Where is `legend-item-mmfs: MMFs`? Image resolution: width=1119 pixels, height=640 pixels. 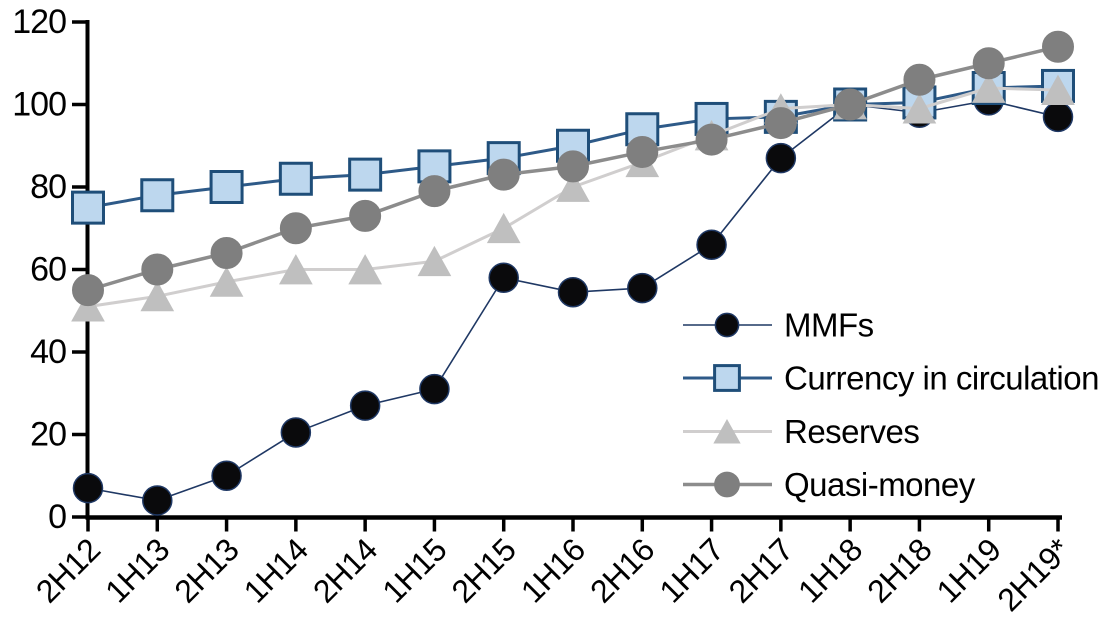
legend-item-mmfs: MMFs is located at coordinates (778, 325).